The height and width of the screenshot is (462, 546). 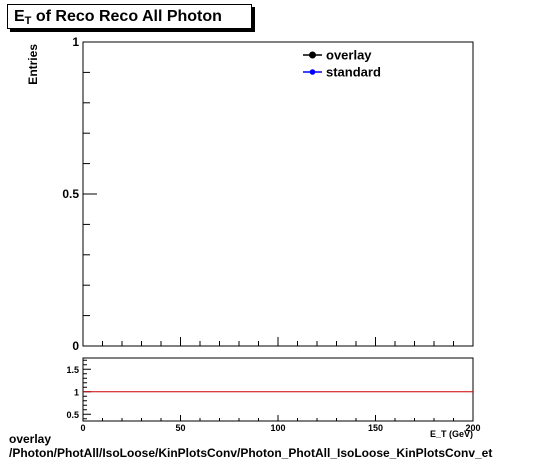 I want to click on x-axis-label: E_T (GeV), so click(x=451, y=434).